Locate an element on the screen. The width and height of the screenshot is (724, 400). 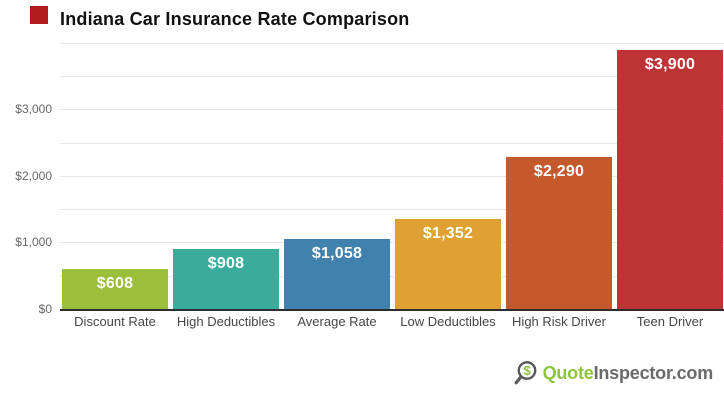
y-tick-label: $2,000 is located at coordinates (33, 176).